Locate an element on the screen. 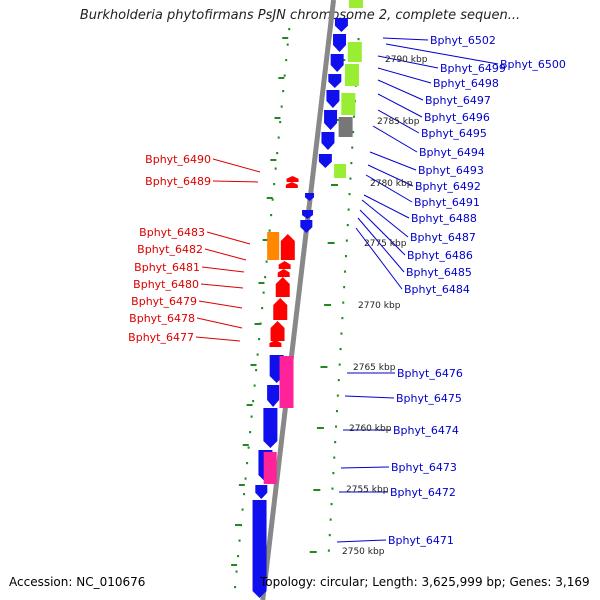 The image size is (600, 600). scale-label: 2765 kbp is located at coordinates (374, 368).